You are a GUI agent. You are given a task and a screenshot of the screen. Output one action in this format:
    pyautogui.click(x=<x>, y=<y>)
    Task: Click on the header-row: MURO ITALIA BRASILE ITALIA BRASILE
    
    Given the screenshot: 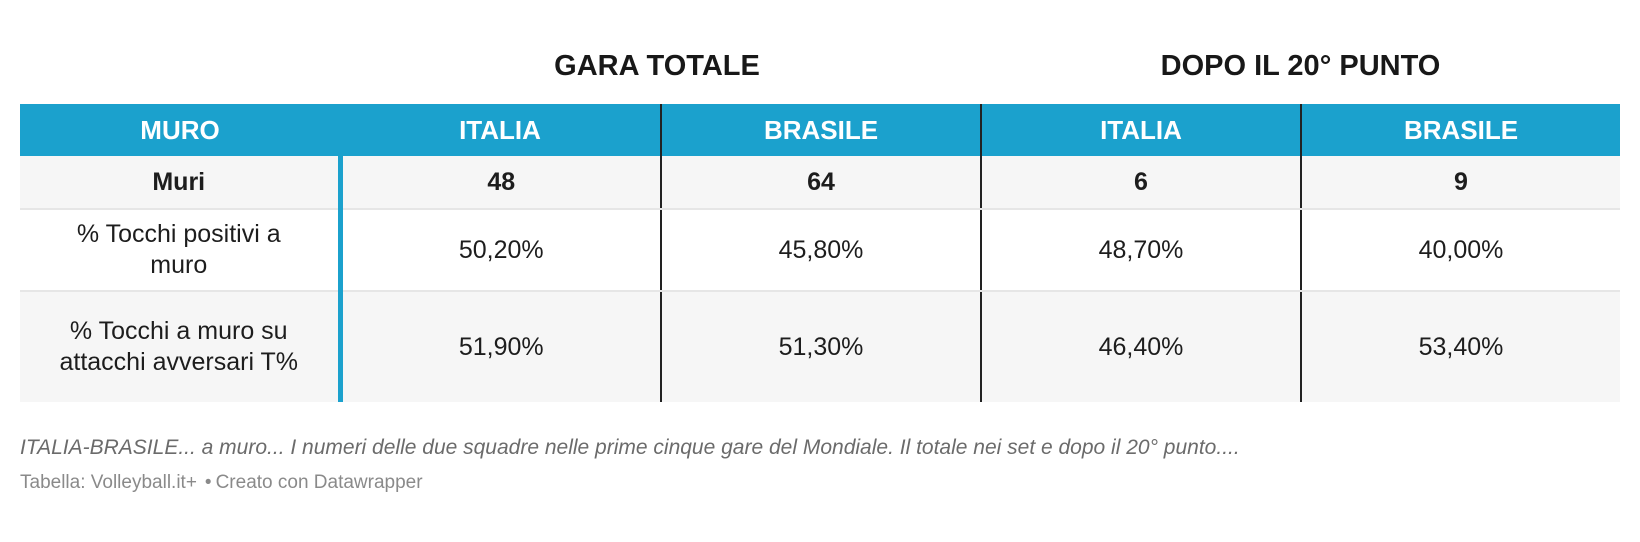 What is the action you would take?
    pyautogui.click(x=820, y=130)
    